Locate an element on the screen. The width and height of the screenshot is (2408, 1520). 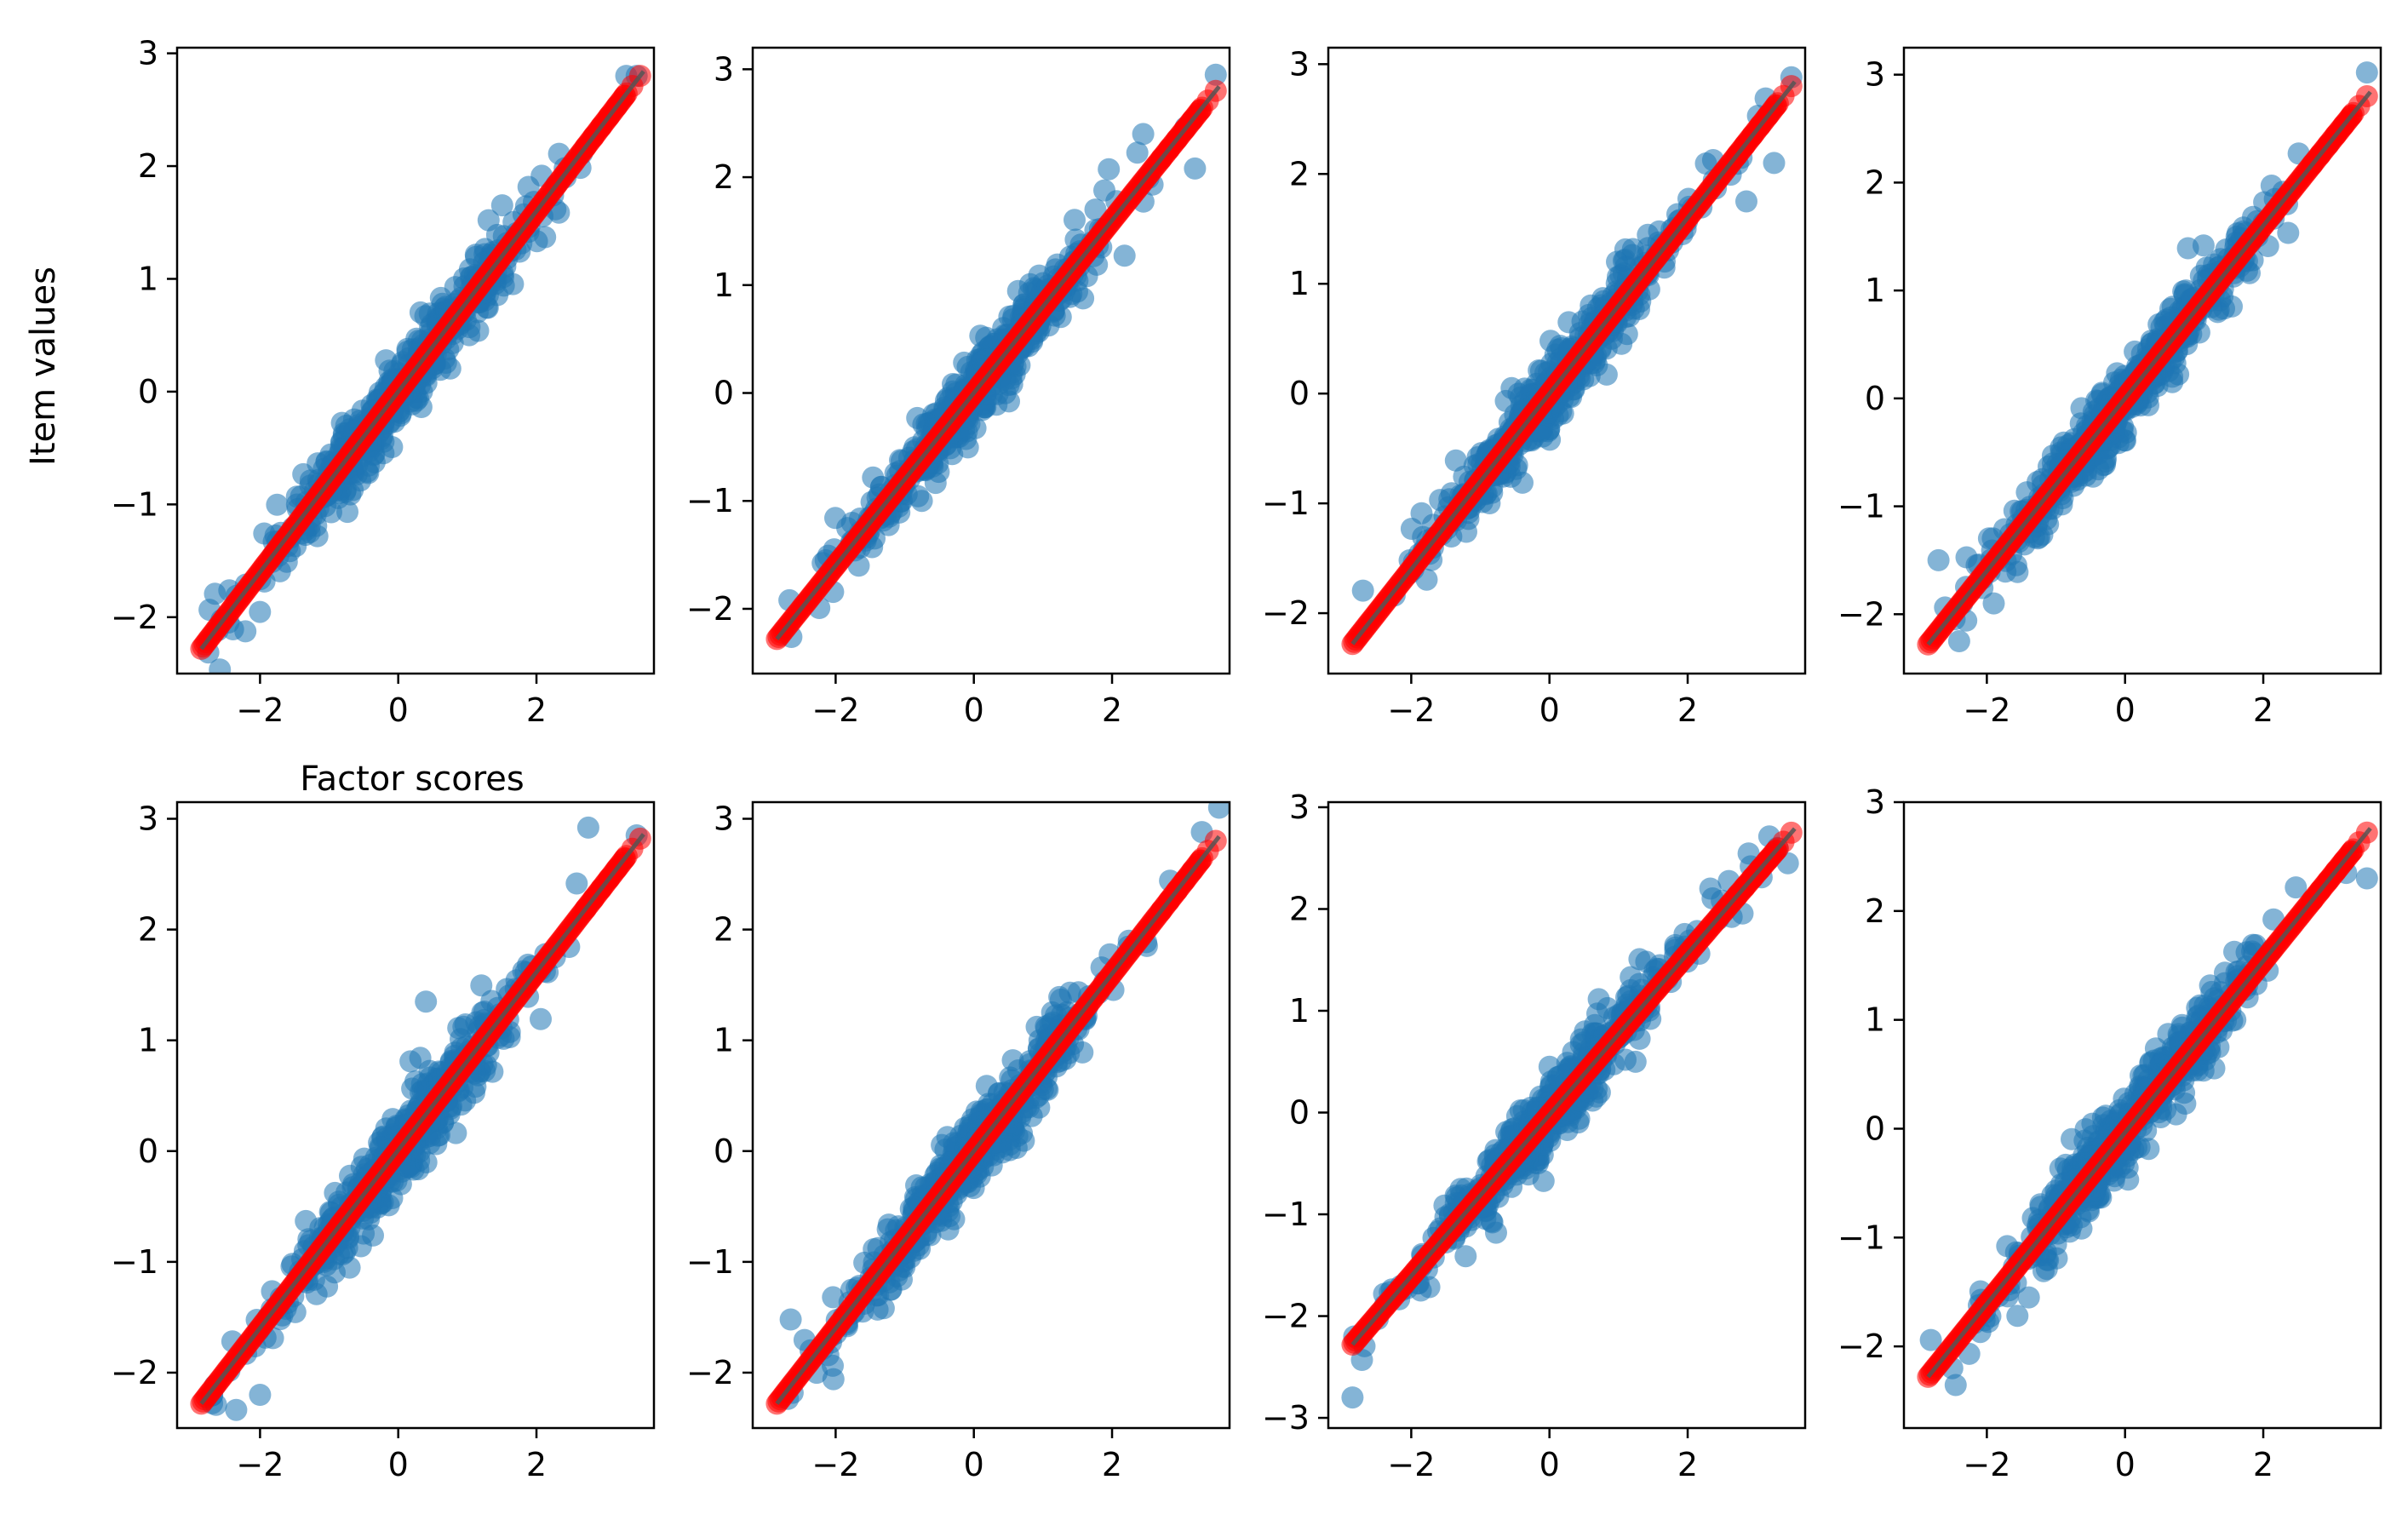
y-axis-label: Item values is located at coordinates (43, 366).